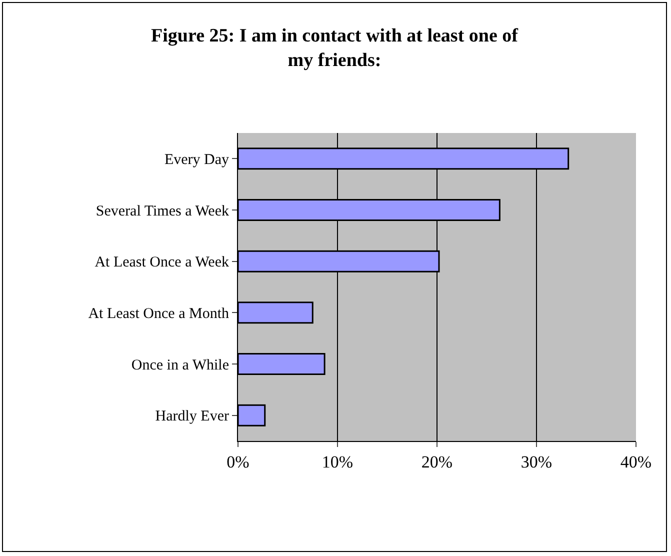 The height and width of the screenshot is (556, 671). Describe the element at coordinates (159, 314) in the screenshot. I see `y-tick-label: At Least Once a Month` at that location.